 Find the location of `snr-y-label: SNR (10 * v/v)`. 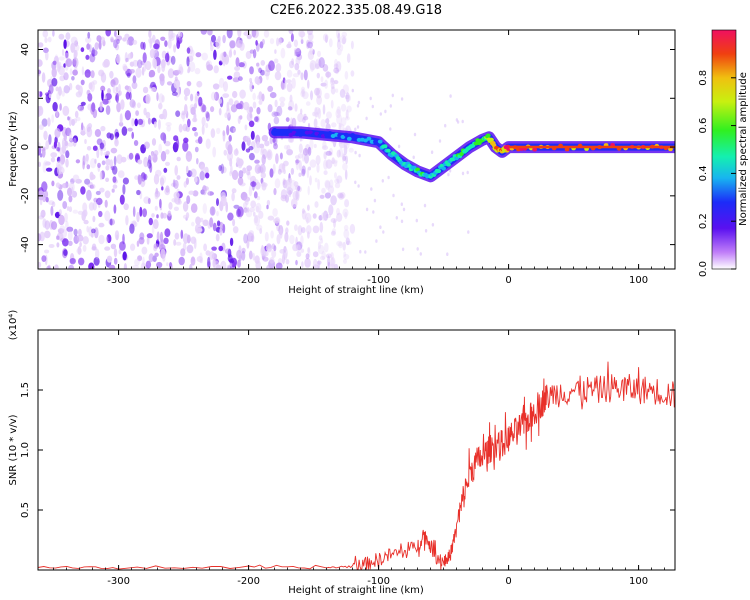

snr-y-label: SNR (10 * v/v) is located at coordinates (13, 449).